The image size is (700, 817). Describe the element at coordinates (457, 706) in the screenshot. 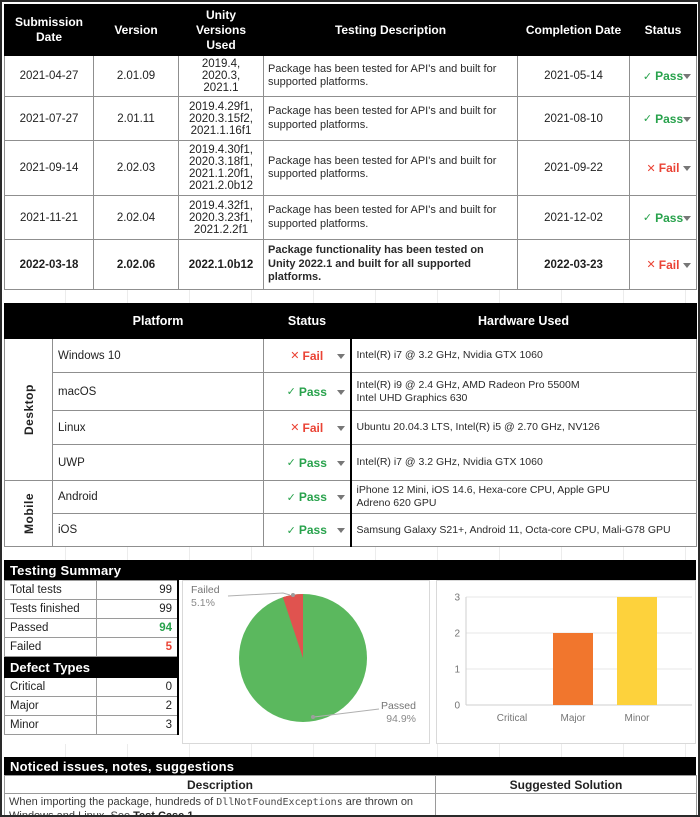

I see `y-tick-label: 0` at that location.